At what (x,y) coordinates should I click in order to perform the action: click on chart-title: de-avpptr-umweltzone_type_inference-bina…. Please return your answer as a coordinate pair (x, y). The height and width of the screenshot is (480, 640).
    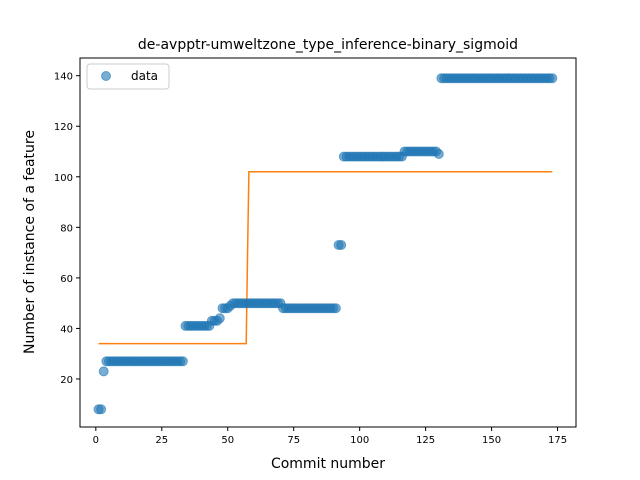
    Looking at the image, I should click on (328, 45).